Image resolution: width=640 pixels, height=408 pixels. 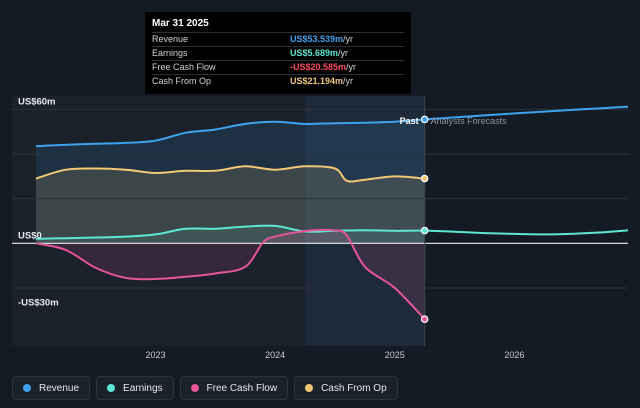 What do you see at coordinates (424, 178) in the screenshot?
I see `marker-cash-from-op` at bounding box center [424, 178].